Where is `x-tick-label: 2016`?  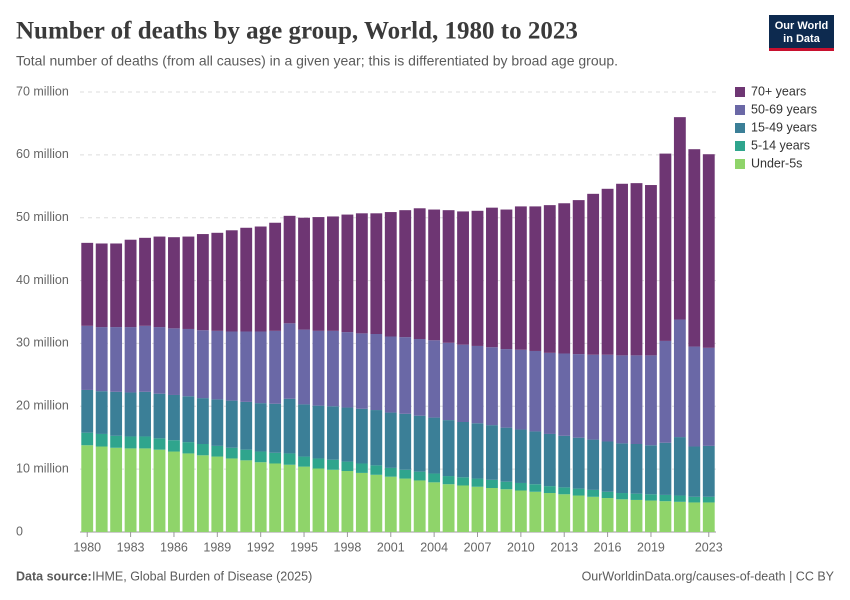 x-tick-label: 2016 is located at coordinates (608, 547).